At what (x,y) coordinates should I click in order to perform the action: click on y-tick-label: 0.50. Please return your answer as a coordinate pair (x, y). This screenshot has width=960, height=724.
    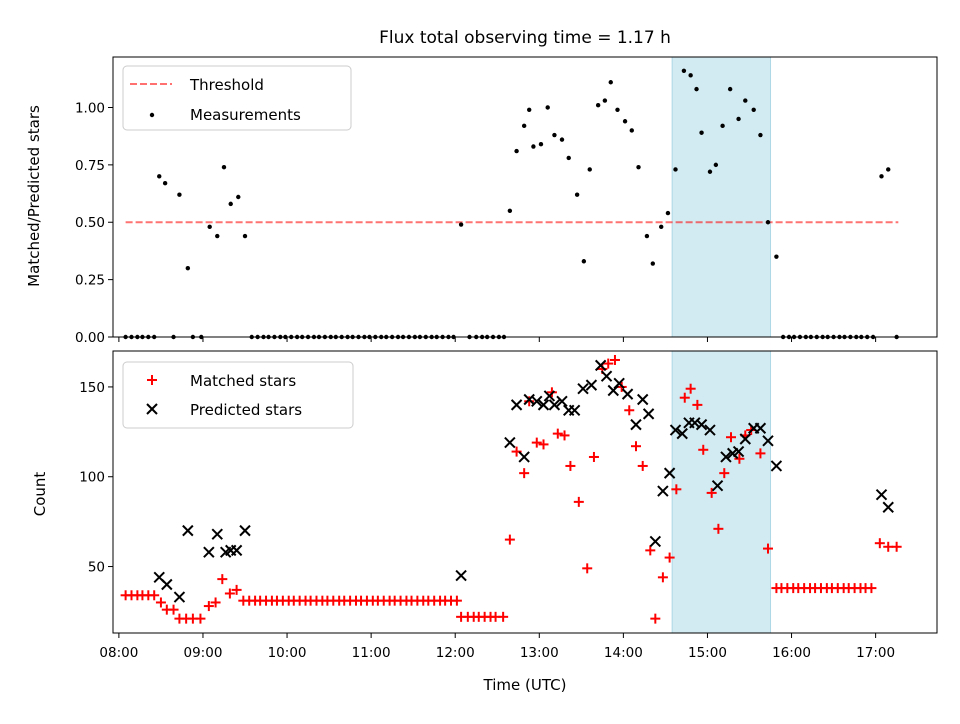
    Looking at the image, I should click on (90, 223).